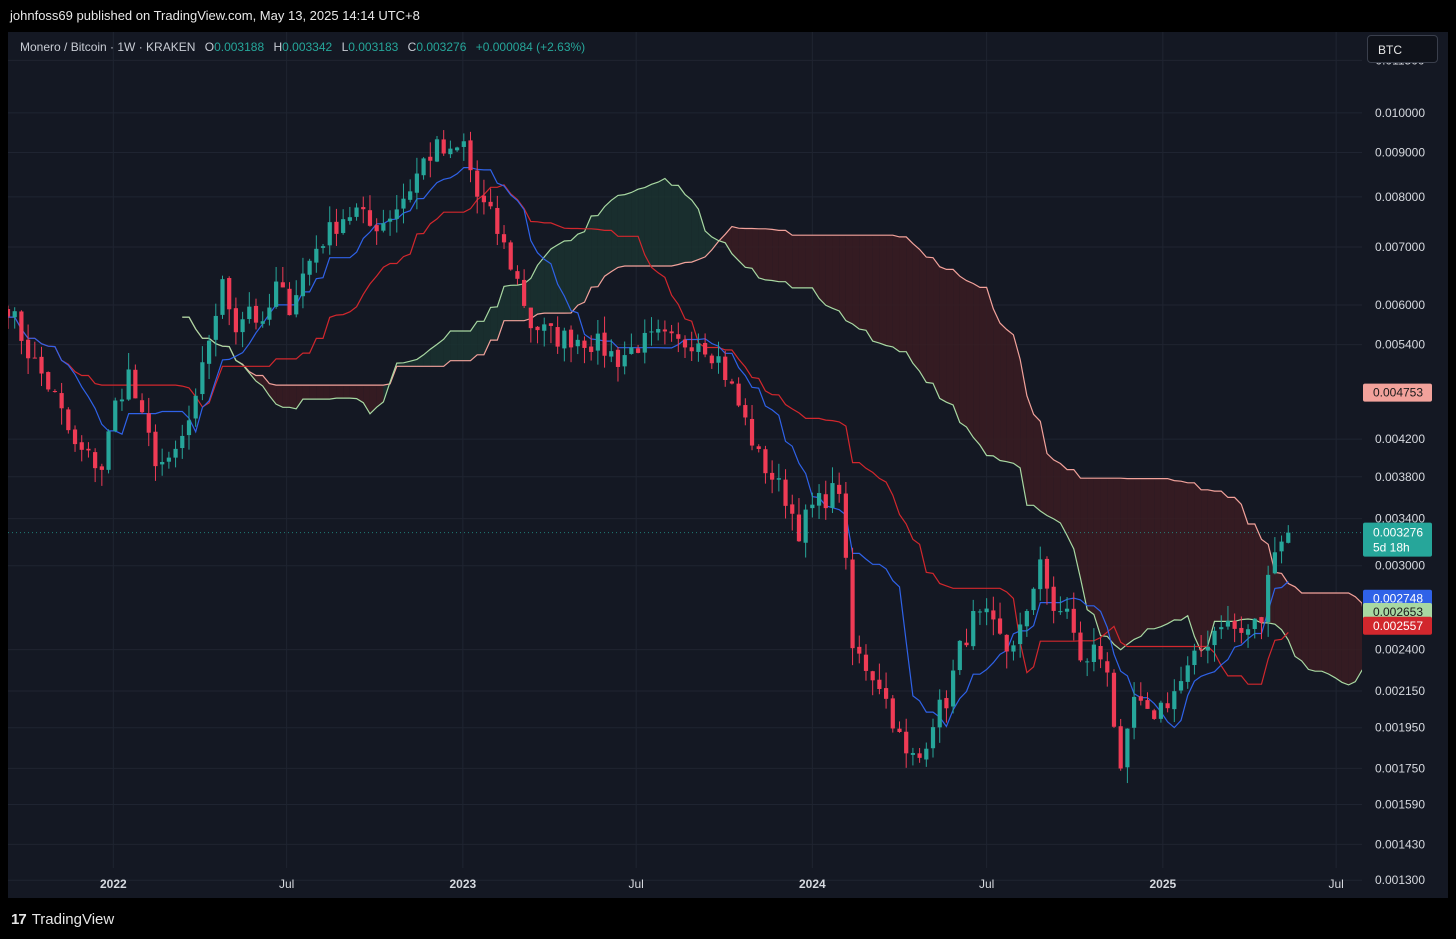 This screenshot has height=939, width=1456. I want to click on bar-countdown-text: 5d 18h, so click(1391, 548).